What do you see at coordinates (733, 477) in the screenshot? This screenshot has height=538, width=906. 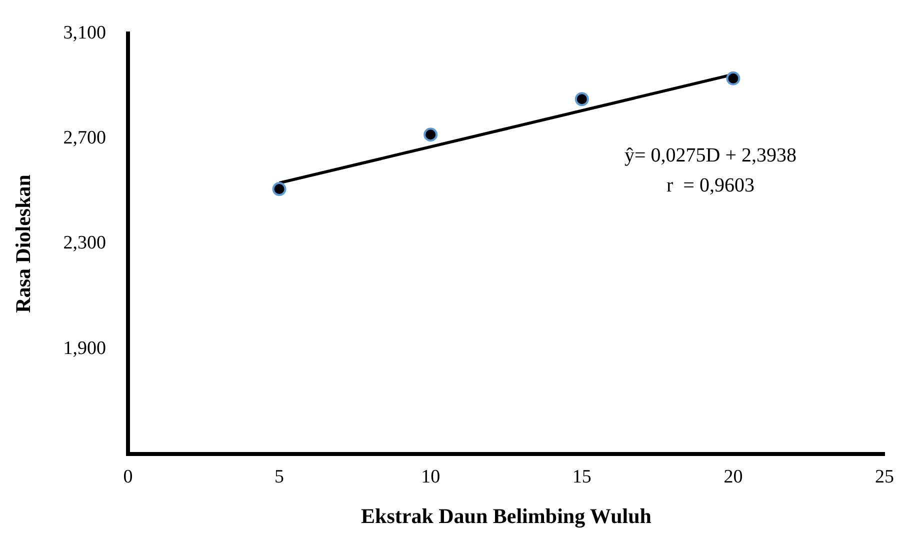 I see `x-tick-label: 20` at bounding box center [733, 477].